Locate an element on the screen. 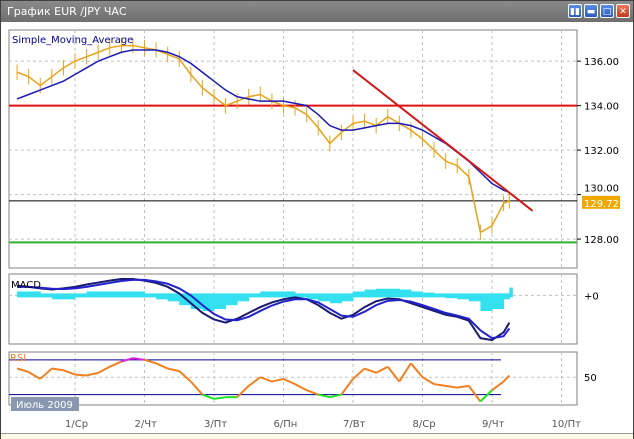 This screenshot has width=634, height=439. maximize-icon: □ is located at coordinates (607, 12).